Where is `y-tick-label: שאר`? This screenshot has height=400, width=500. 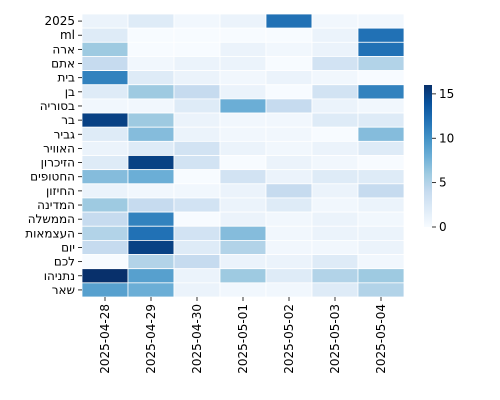 y-tick-label: שאר is located at coordinates (63, 290).